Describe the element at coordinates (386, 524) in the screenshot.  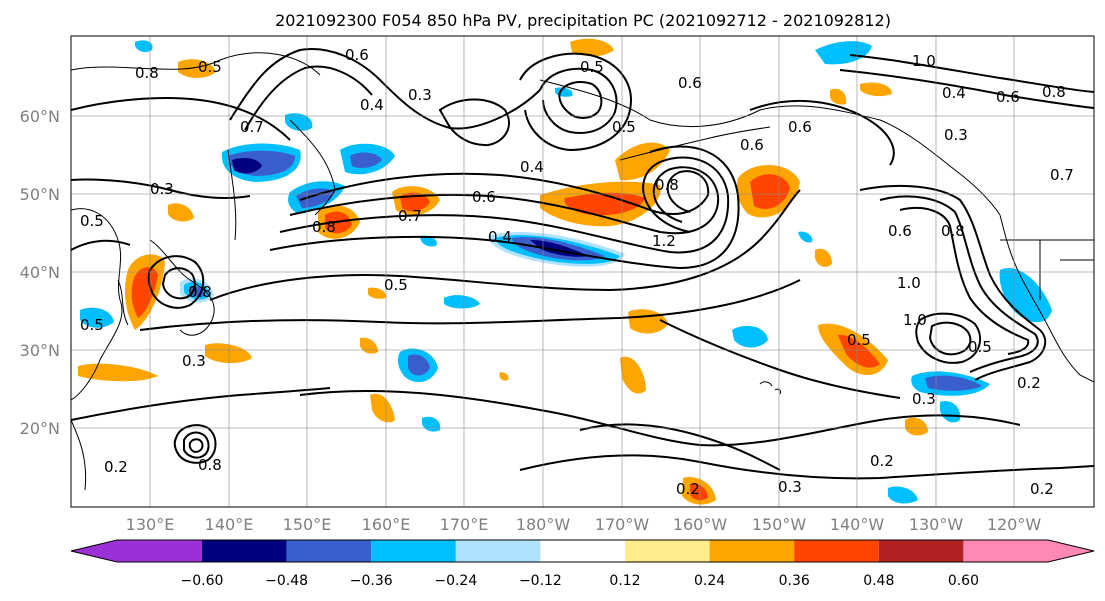
I see `lon-label: 160°E` at that location.